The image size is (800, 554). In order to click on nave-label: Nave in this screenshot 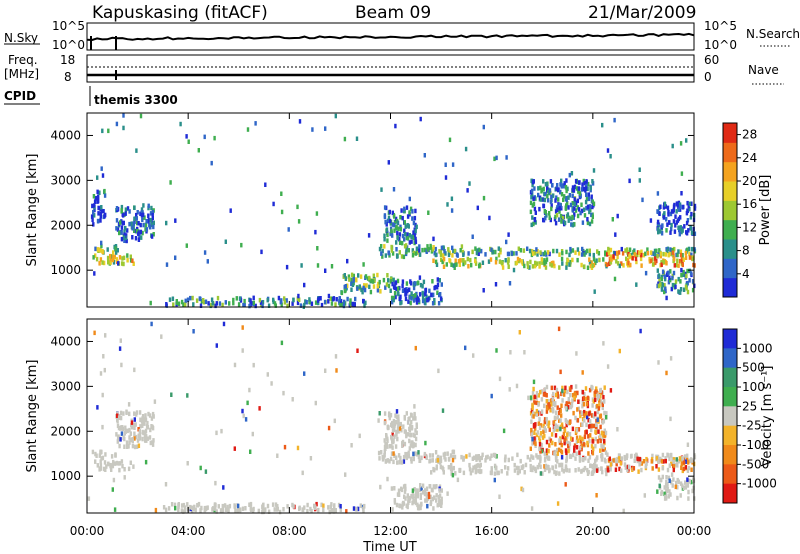, I will do `click(763, 70)`.